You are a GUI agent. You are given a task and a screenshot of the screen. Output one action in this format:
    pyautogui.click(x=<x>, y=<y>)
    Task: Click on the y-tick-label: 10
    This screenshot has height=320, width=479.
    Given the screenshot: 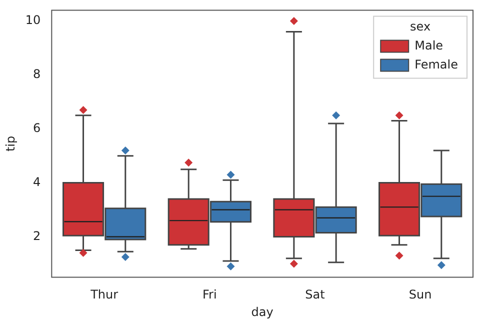 What is the action you would take?
    pyautogui.click(x=33, y=20)
    